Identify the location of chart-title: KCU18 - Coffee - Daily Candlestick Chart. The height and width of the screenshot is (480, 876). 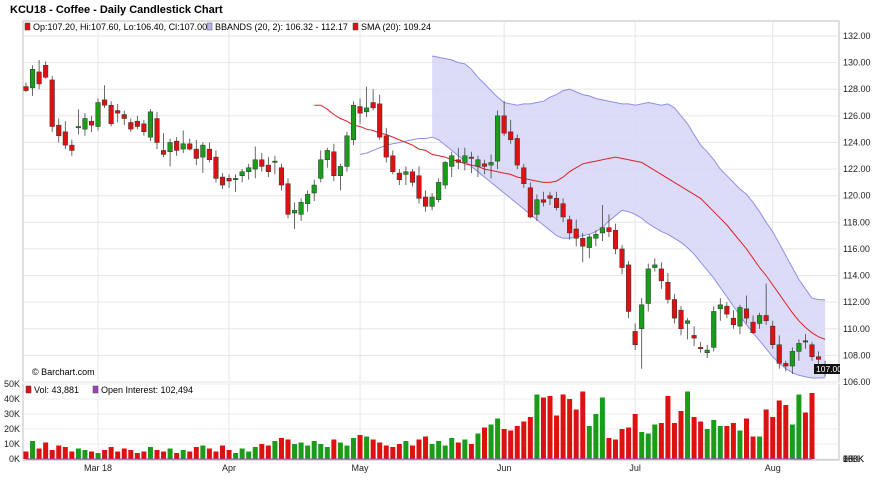
(116, 10).